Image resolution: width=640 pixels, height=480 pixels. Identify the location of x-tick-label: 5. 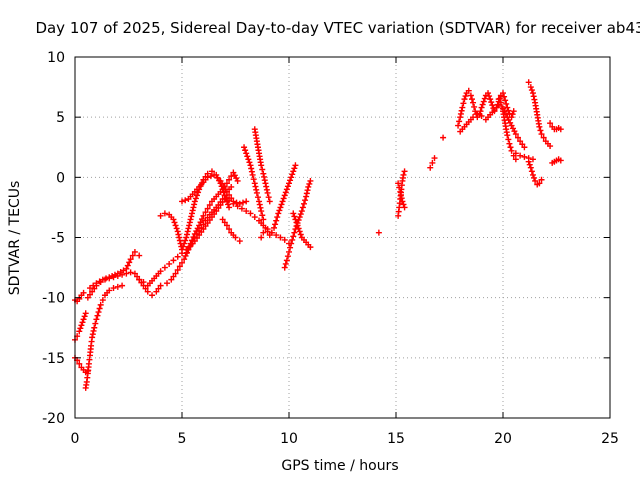
(182, 439).